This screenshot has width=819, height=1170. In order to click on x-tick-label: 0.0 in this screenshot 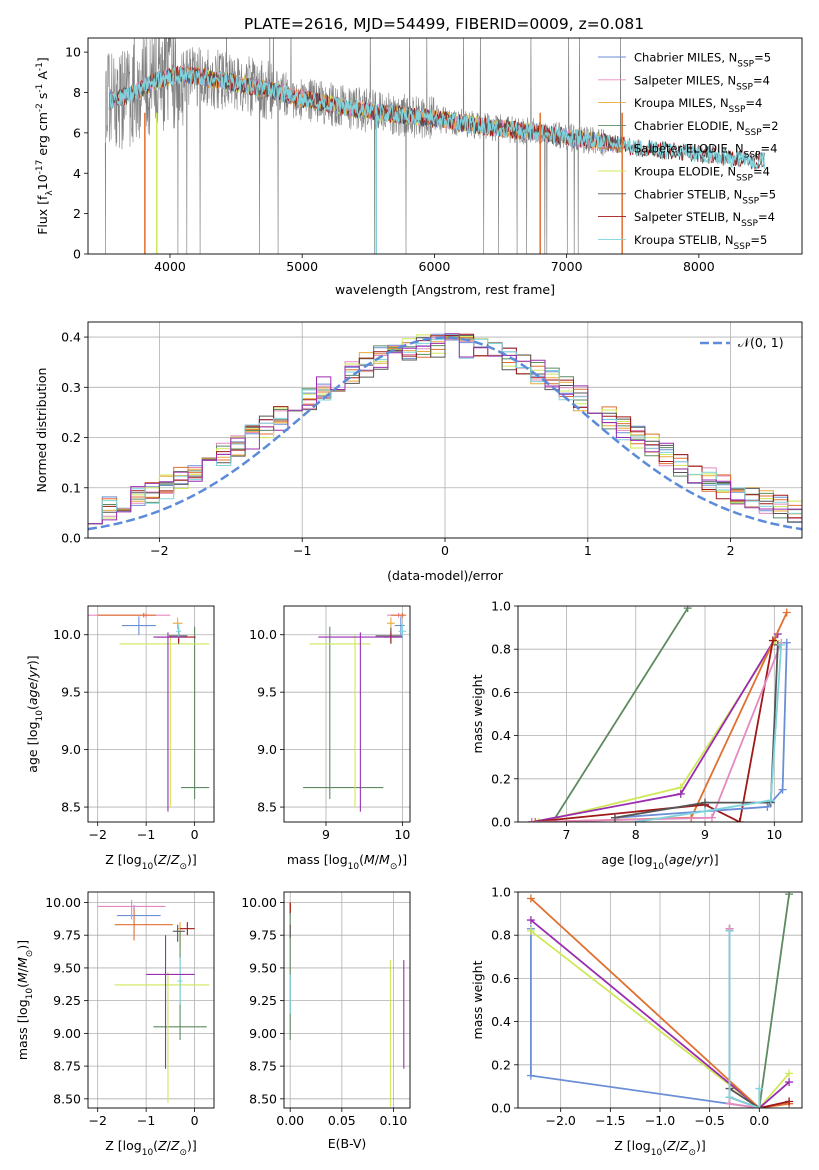, I will do `click(759, 1120)`.